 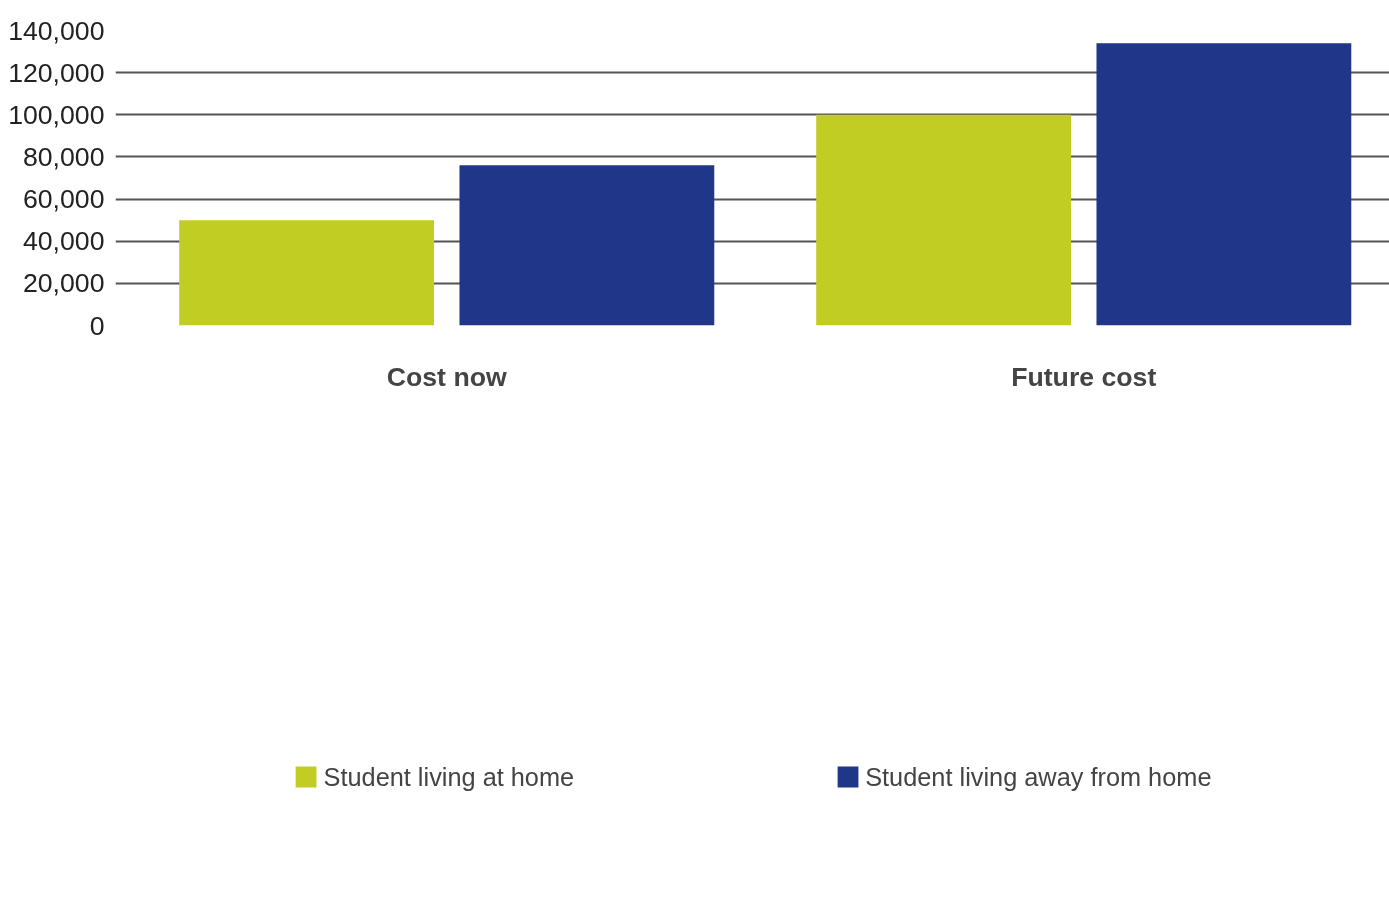 What do you see at coordinates (449, 777) in the screenshot?
I see `legend-label: Student living at home` at bounding box center [449, 777].